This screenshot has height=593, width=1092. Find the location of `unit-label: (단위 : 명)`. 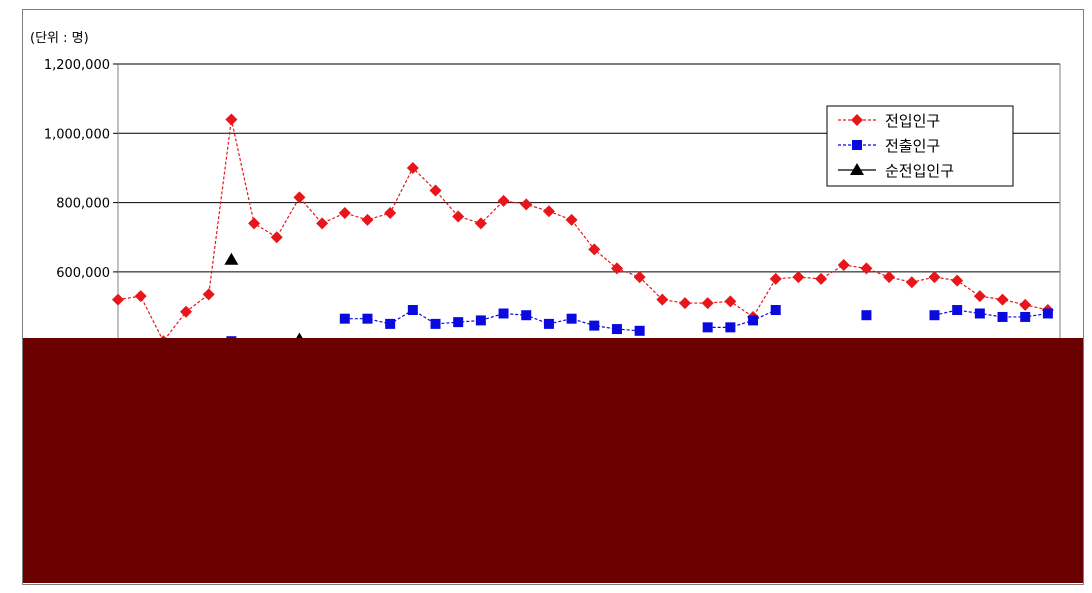

unit-label: (단위 : 명) is located at coordinates (59, 38).